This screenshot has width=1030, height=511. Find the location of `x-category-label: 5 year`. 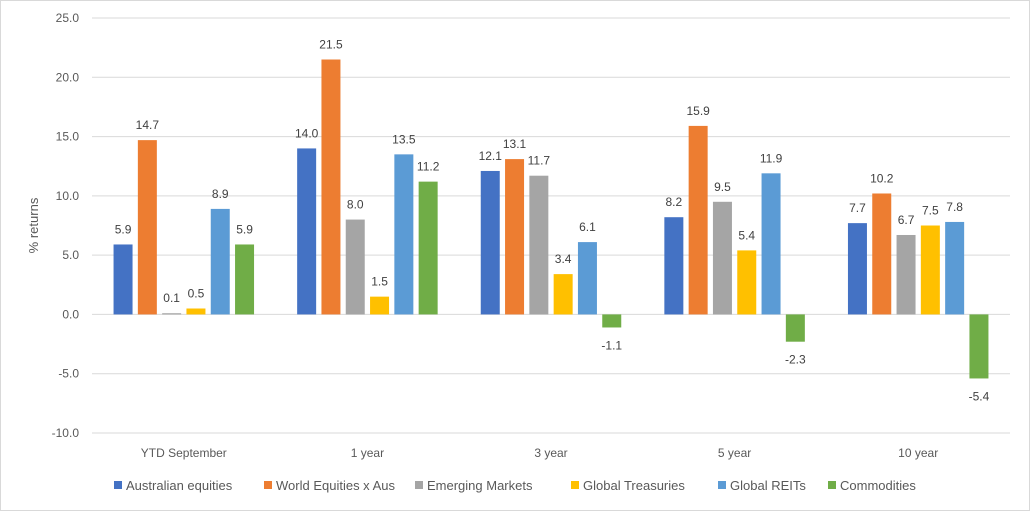

x-category-label: 5 year is located at coordinates (734, 453).